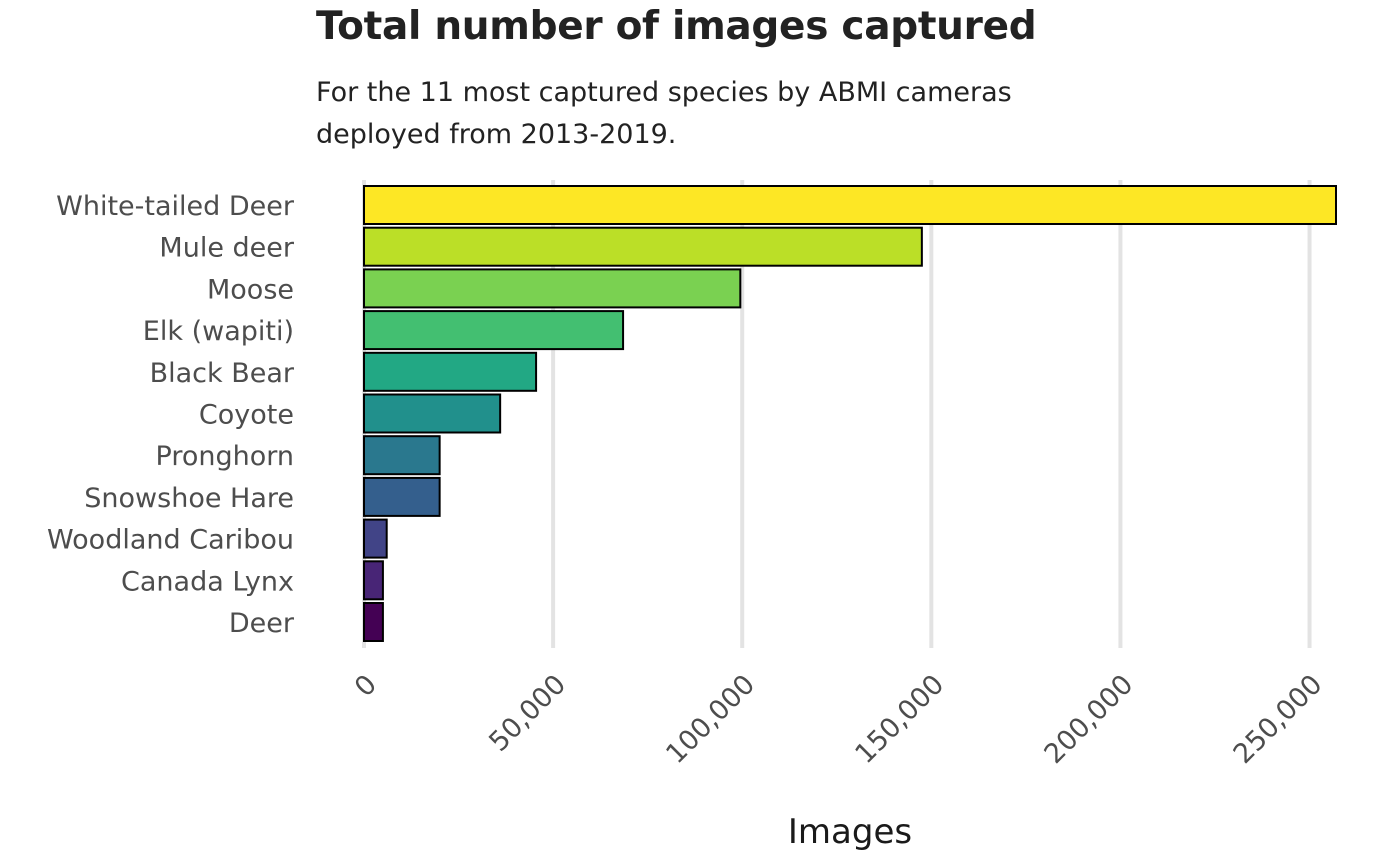 The image size is (1400, 865). I want to click on category-label: Mule deer, so click(226, 248).